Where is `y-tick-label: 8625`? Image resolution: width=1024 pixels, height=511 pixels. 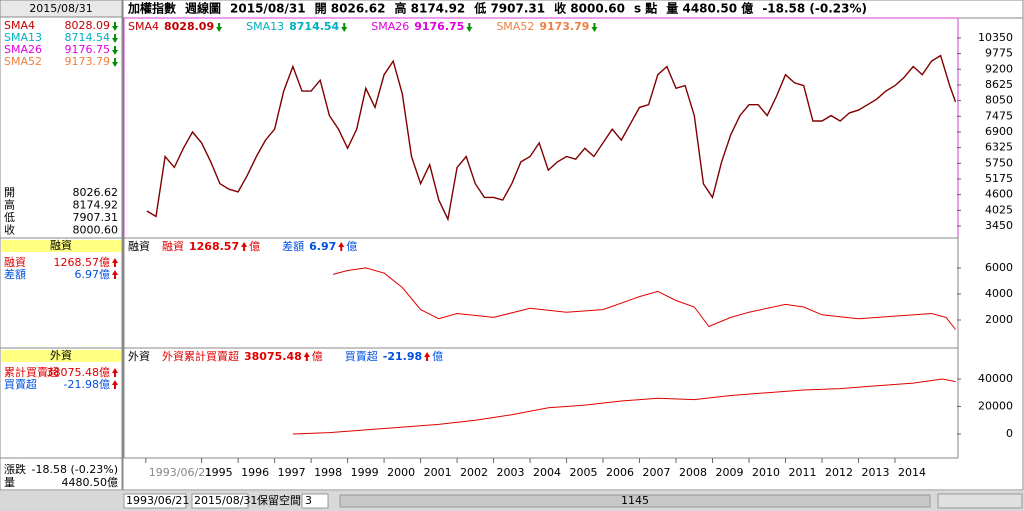 y-tick-label: 8625 is located at coordinates (999, 84).